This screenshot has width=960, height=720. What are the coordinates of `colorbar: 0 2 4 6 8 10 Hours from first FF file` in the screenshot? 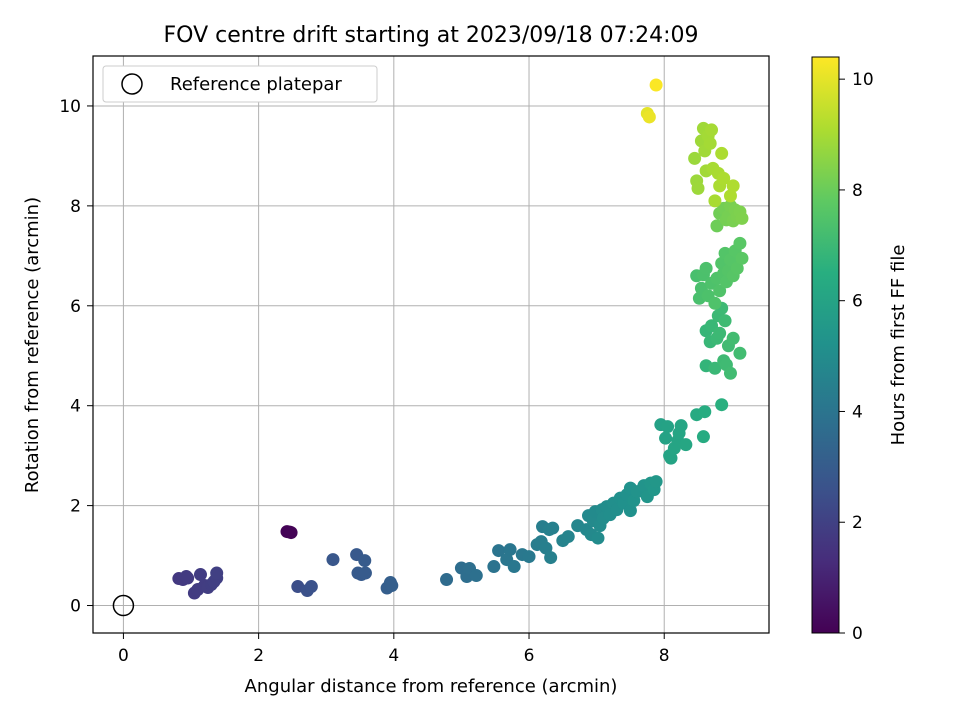 It's located at (860, 350).